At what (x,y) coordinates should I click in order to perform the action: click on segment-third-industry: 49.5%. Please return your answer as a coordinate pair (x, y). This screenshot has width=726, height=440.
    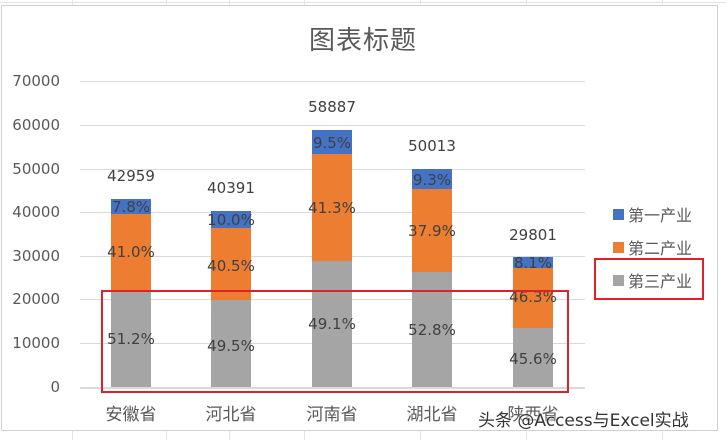
    Looking at the image, I should click on (231, 343).